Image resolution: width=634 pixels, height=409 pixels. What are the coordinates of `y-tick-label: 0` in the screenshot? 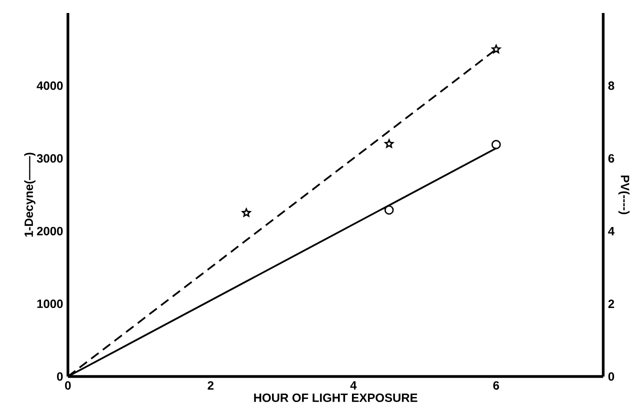 It's located at (60, 376).